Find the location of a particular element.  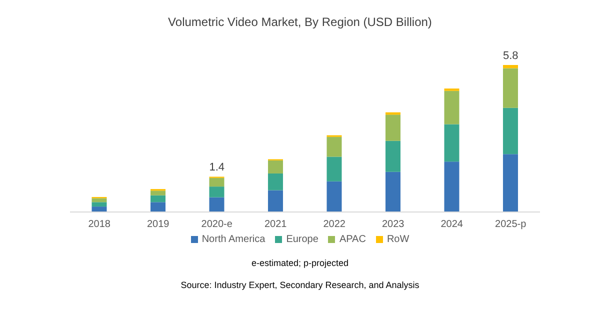

legend-label: RoW is located at coordinates (398, 239).